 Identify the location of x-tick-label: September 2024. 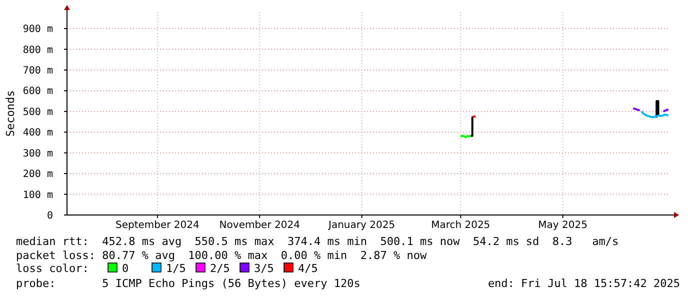
(157, 225).